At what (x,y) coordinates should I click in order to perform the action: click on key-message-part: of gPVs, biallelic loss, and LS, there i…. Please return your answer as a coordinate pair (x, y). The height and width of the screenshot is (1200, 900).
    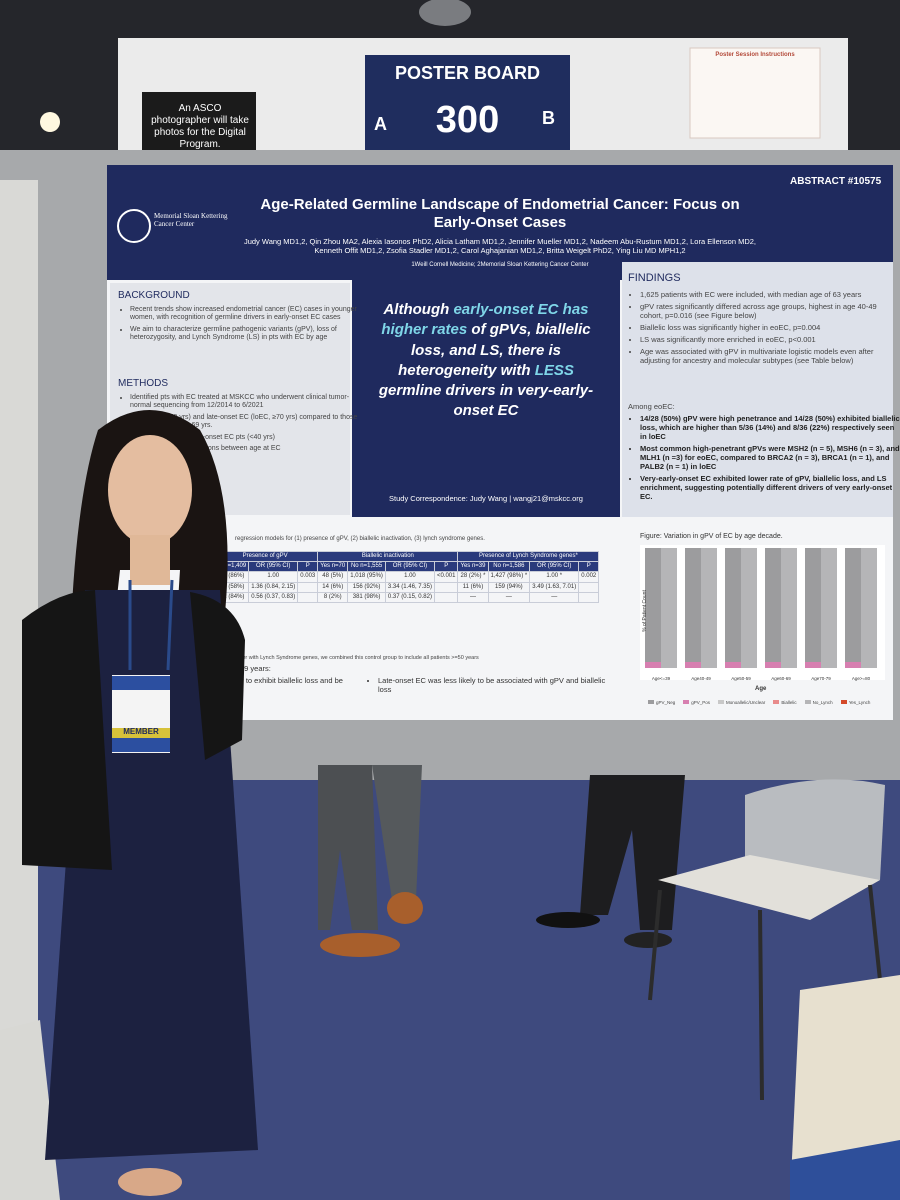
    Looking at the image, I should click on (494, 350).